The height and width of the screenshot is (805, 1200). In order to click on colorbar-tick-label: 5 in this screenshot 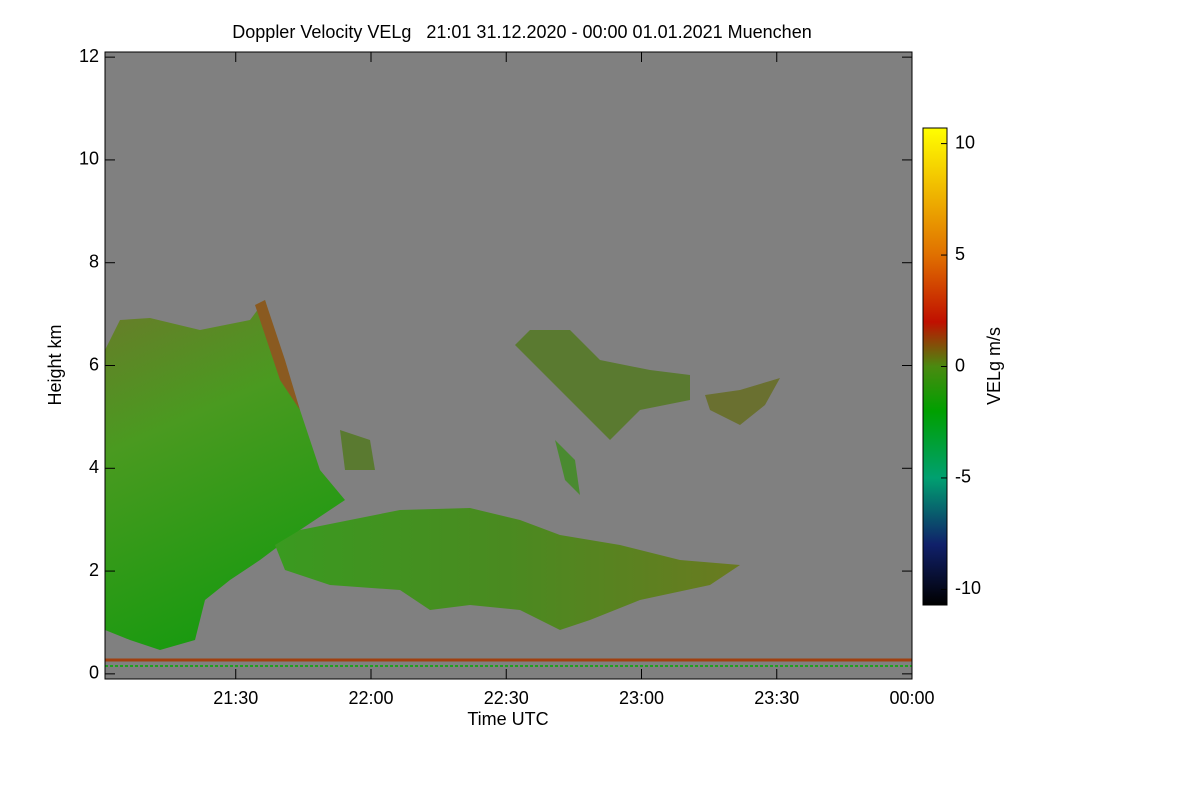, I will do `click(960, 254)`.